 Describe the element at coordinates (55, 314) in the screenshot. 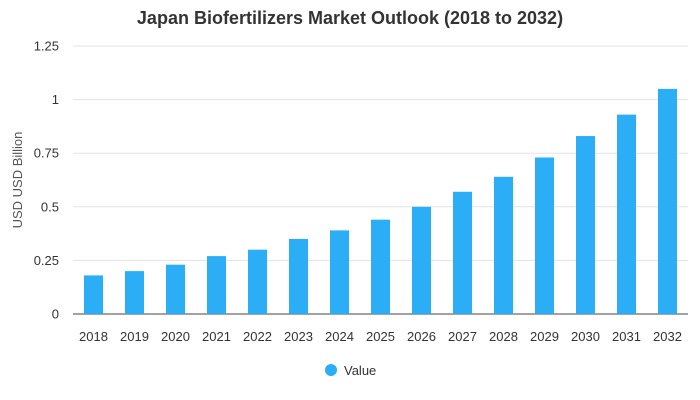

I see `y-tick-label: 0` at that location.